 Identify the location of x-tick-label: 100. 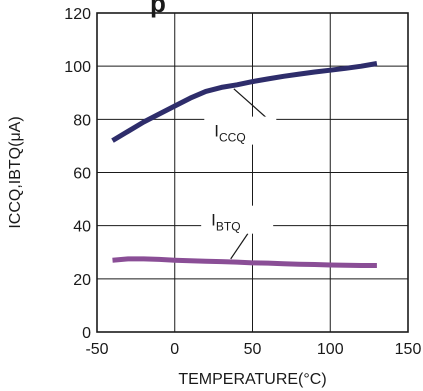
(330, 349).